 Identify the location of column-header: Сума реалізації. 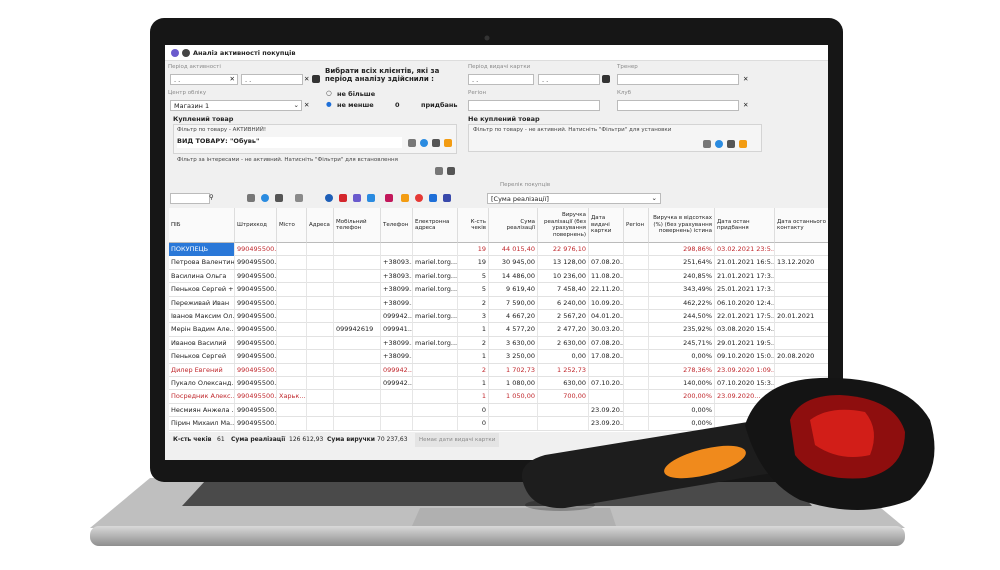
(513, 225).